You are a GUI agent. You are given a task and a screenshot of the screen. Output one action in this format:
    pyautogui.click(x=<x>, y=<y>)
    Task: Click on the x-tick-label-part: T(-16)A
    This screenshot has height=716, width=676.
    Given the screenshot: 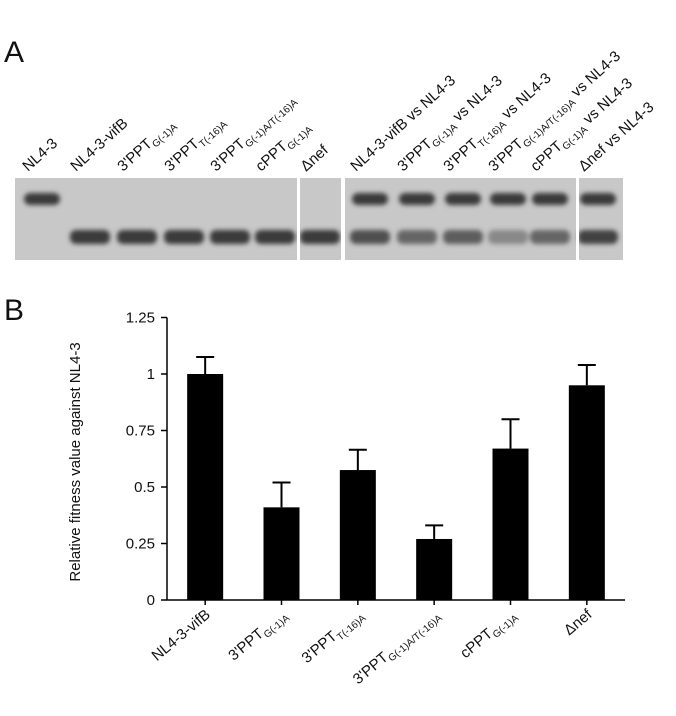 What is the action you would take?
    pyautogui.click(x=351, y=628)
    